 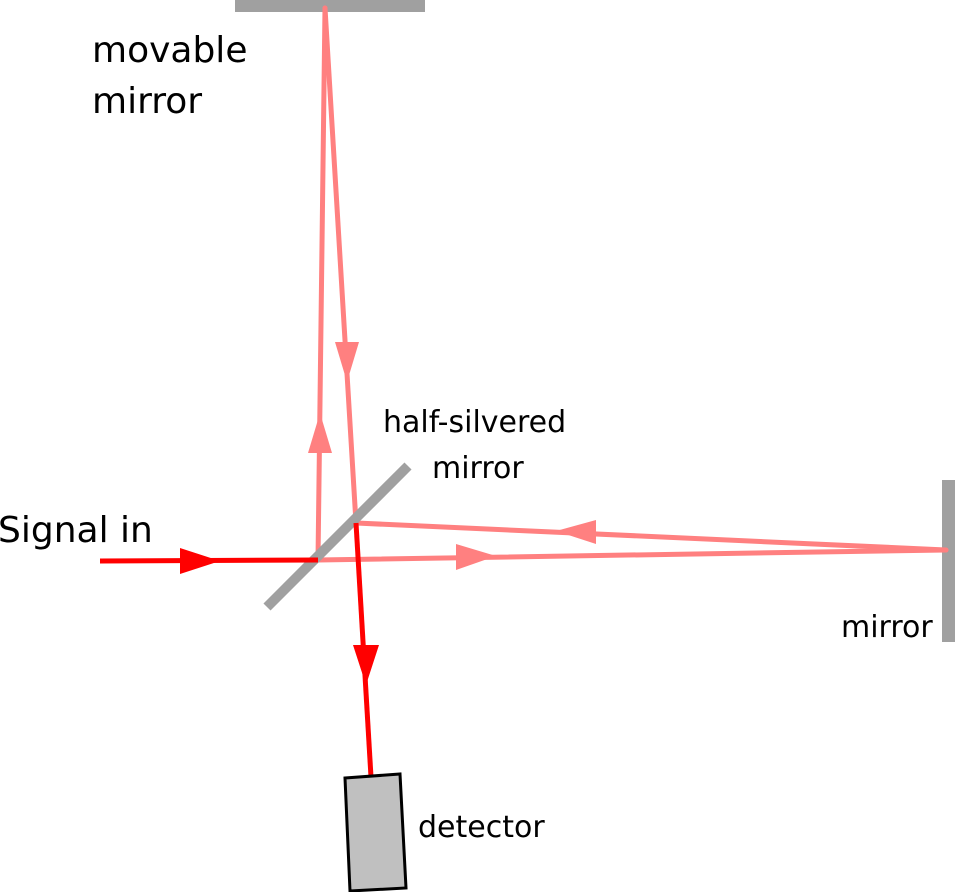 What do you see at coordinates (340, 265) in the screenshot?
I see `beam-down-from-movable-mirror` at bounding box center [340, 265].